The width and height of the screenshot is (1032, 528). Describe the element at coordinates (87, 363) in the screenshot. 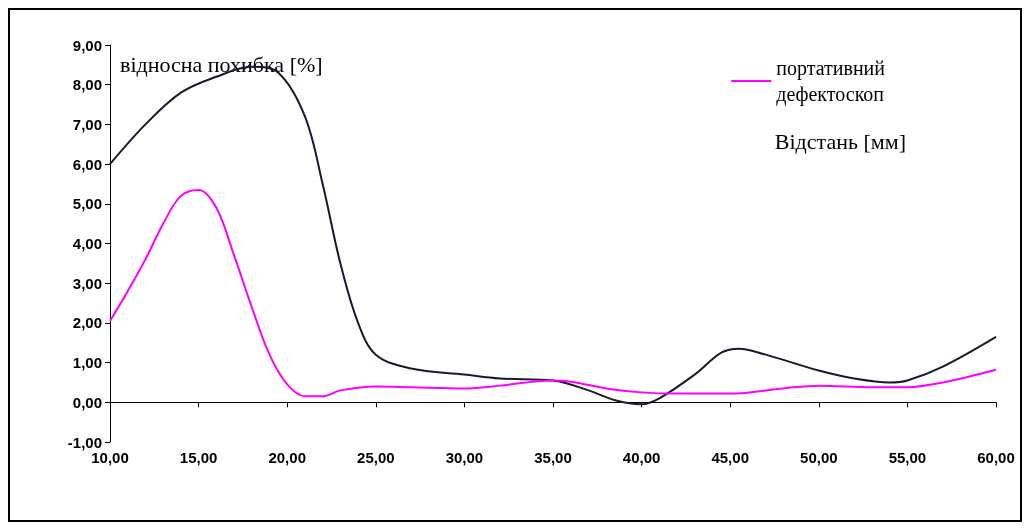

I see `y-tick-label: 1,00` at that location.